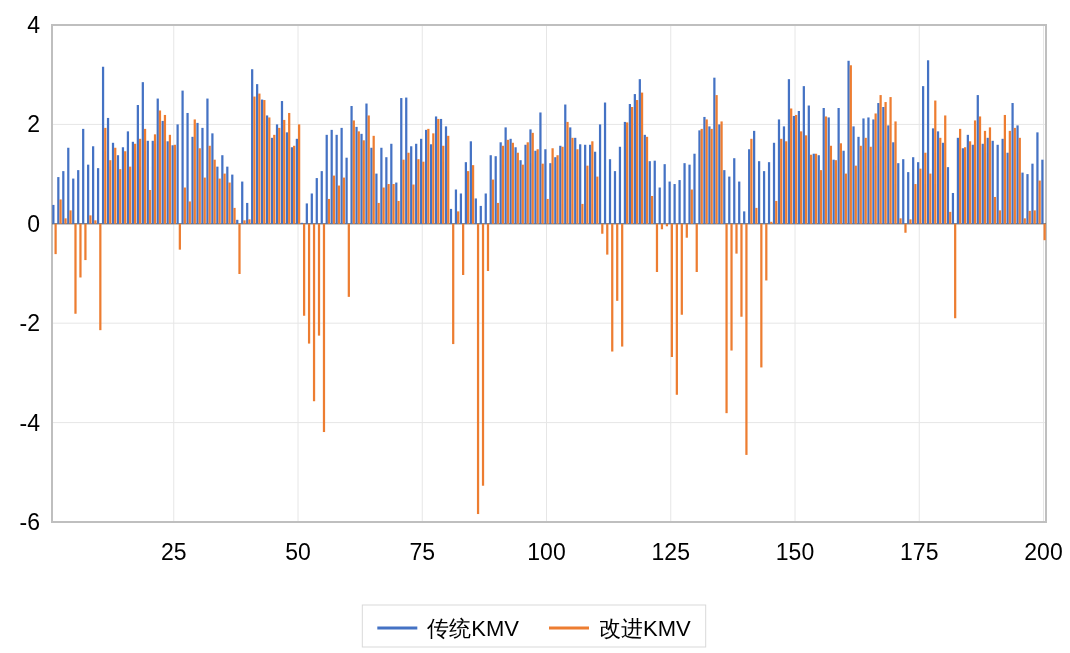 The image size is (1070, 653). I want to click on x-tick-label: 25, so click(173, 552).